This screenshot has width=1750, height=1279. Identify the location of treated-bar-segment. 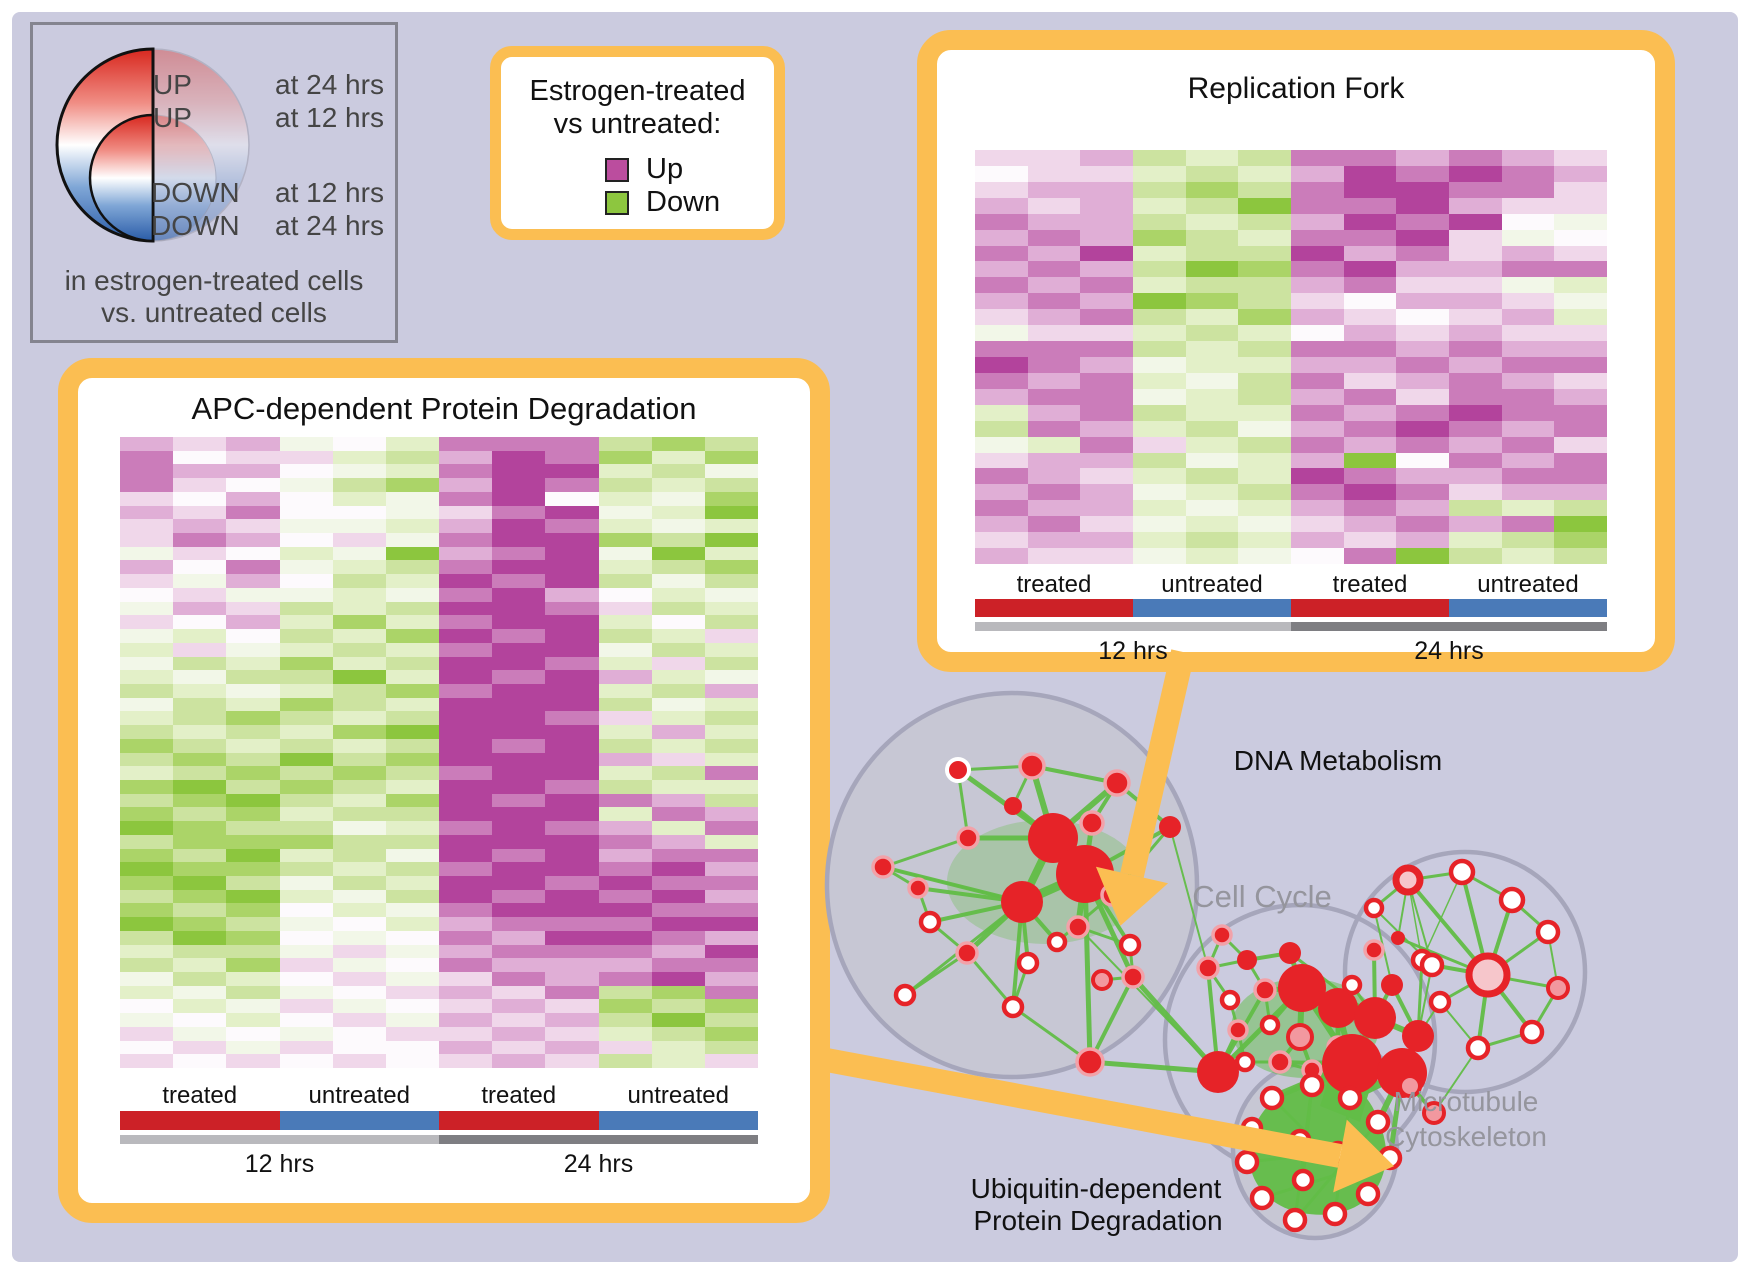
(519, 1120).